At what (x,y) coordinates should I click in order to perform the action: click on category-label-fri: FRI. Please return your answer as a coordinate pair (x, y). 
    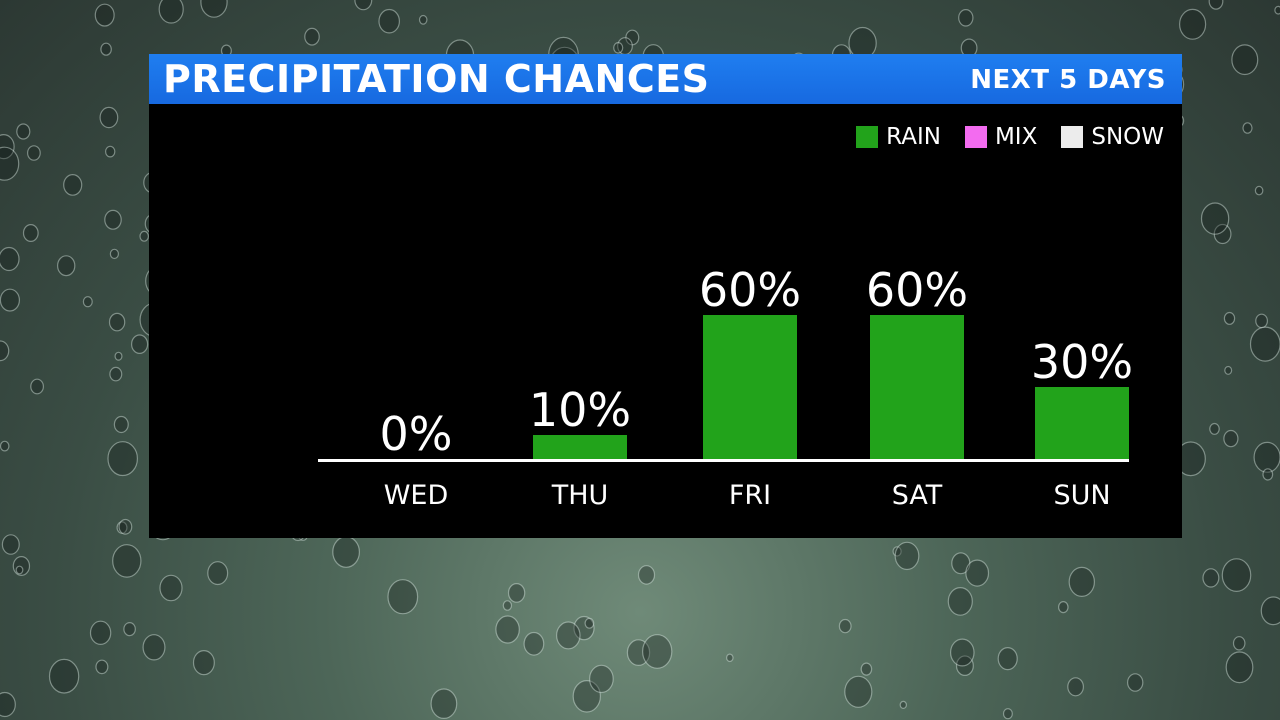
    Looking at the image, I should click on (750, 495).